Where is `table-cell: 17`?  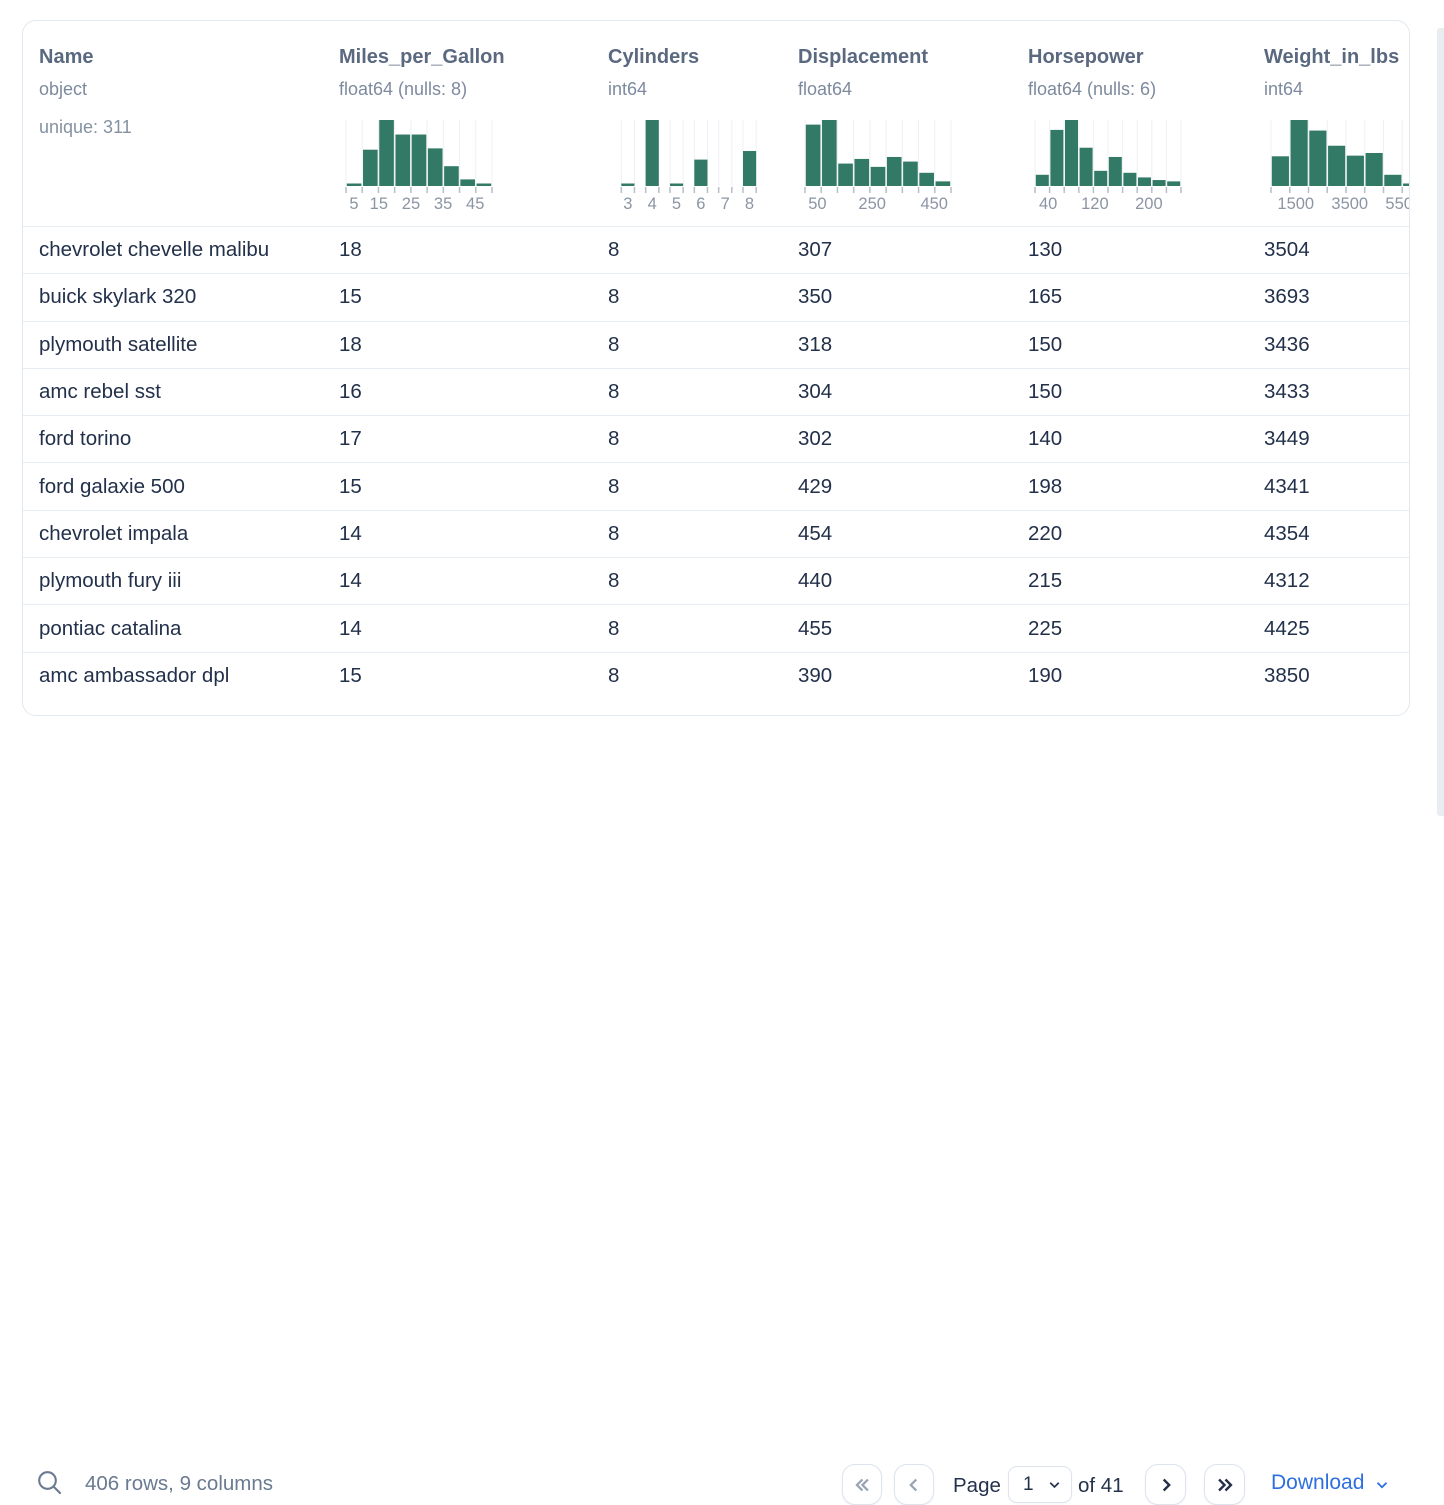 table-cell: 17 is located at coordinates (350, 439).